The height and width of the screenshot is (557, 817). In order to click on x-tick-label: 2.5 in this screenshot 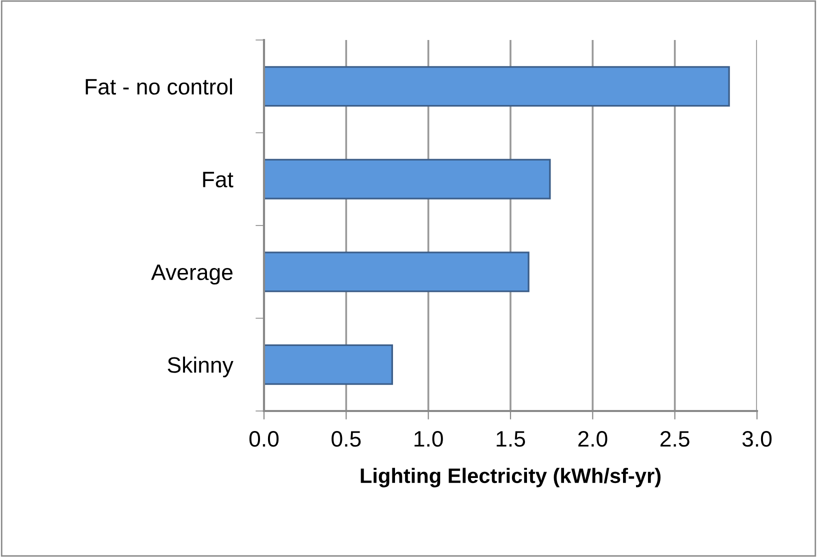, I will do `click(675, 439)`.